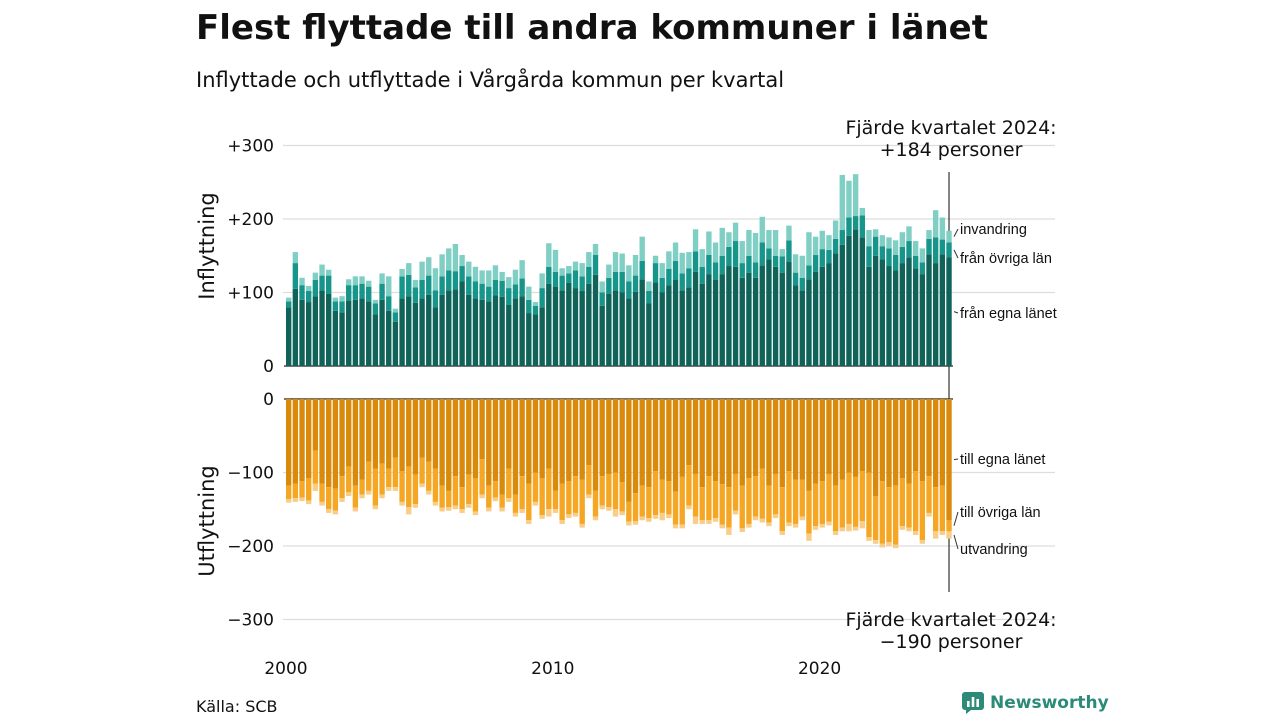 This screenshot has height=720, width=1280. What do you see at coordinates (237, 706) in the screenshot?
I see `source-note: Källa: SCB` at bounding box center [237, 706].